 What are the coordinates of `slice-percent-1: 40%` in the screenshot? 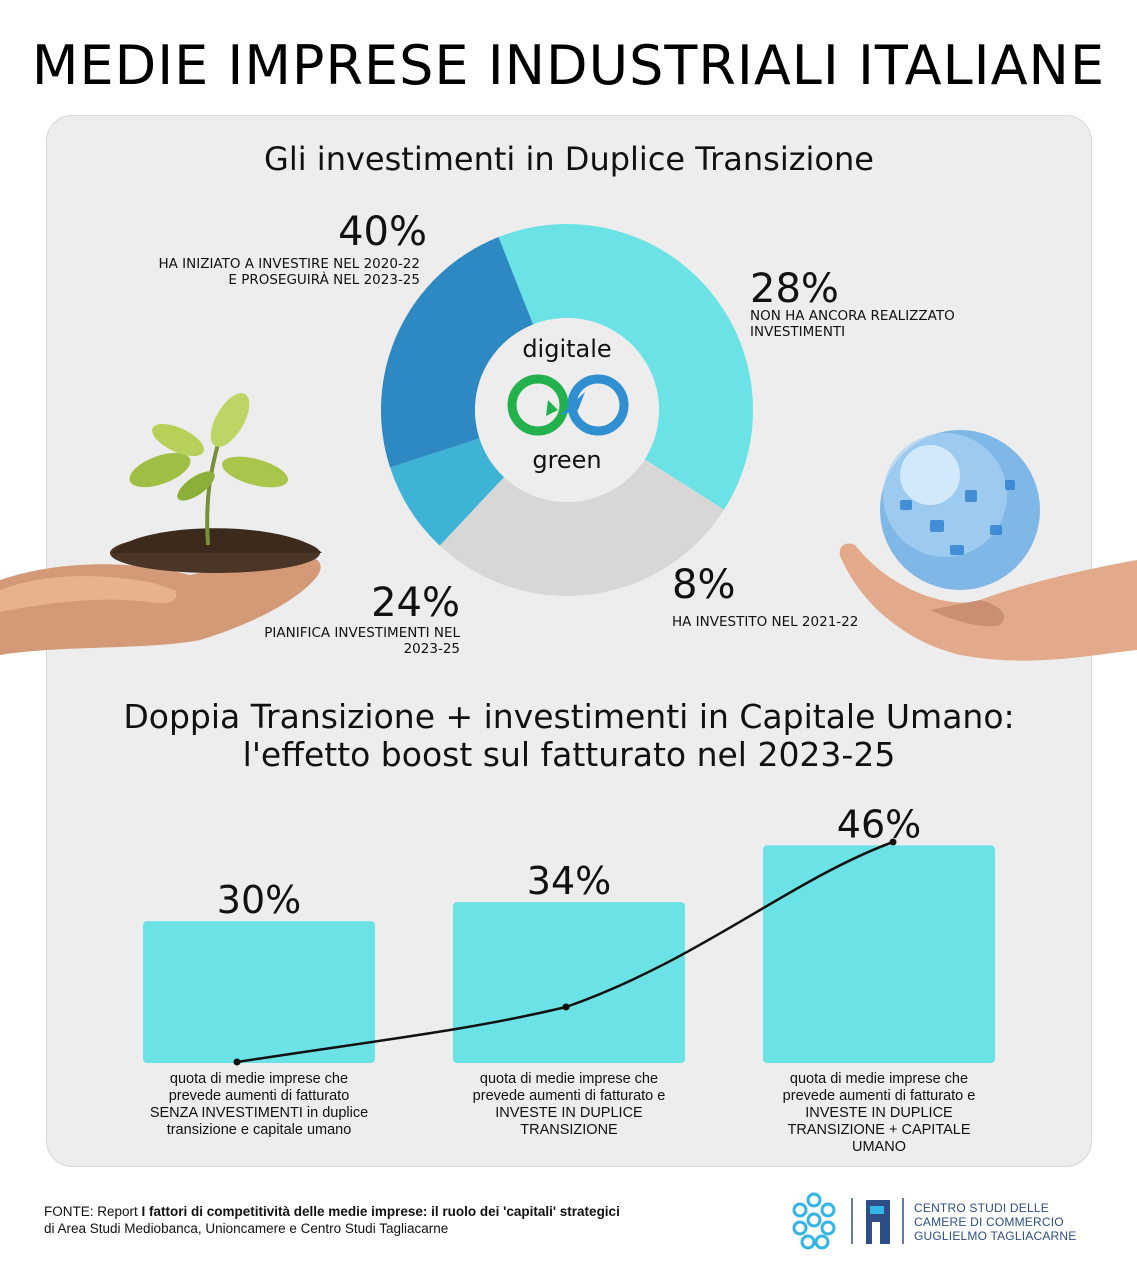 It's located at (382, 232).